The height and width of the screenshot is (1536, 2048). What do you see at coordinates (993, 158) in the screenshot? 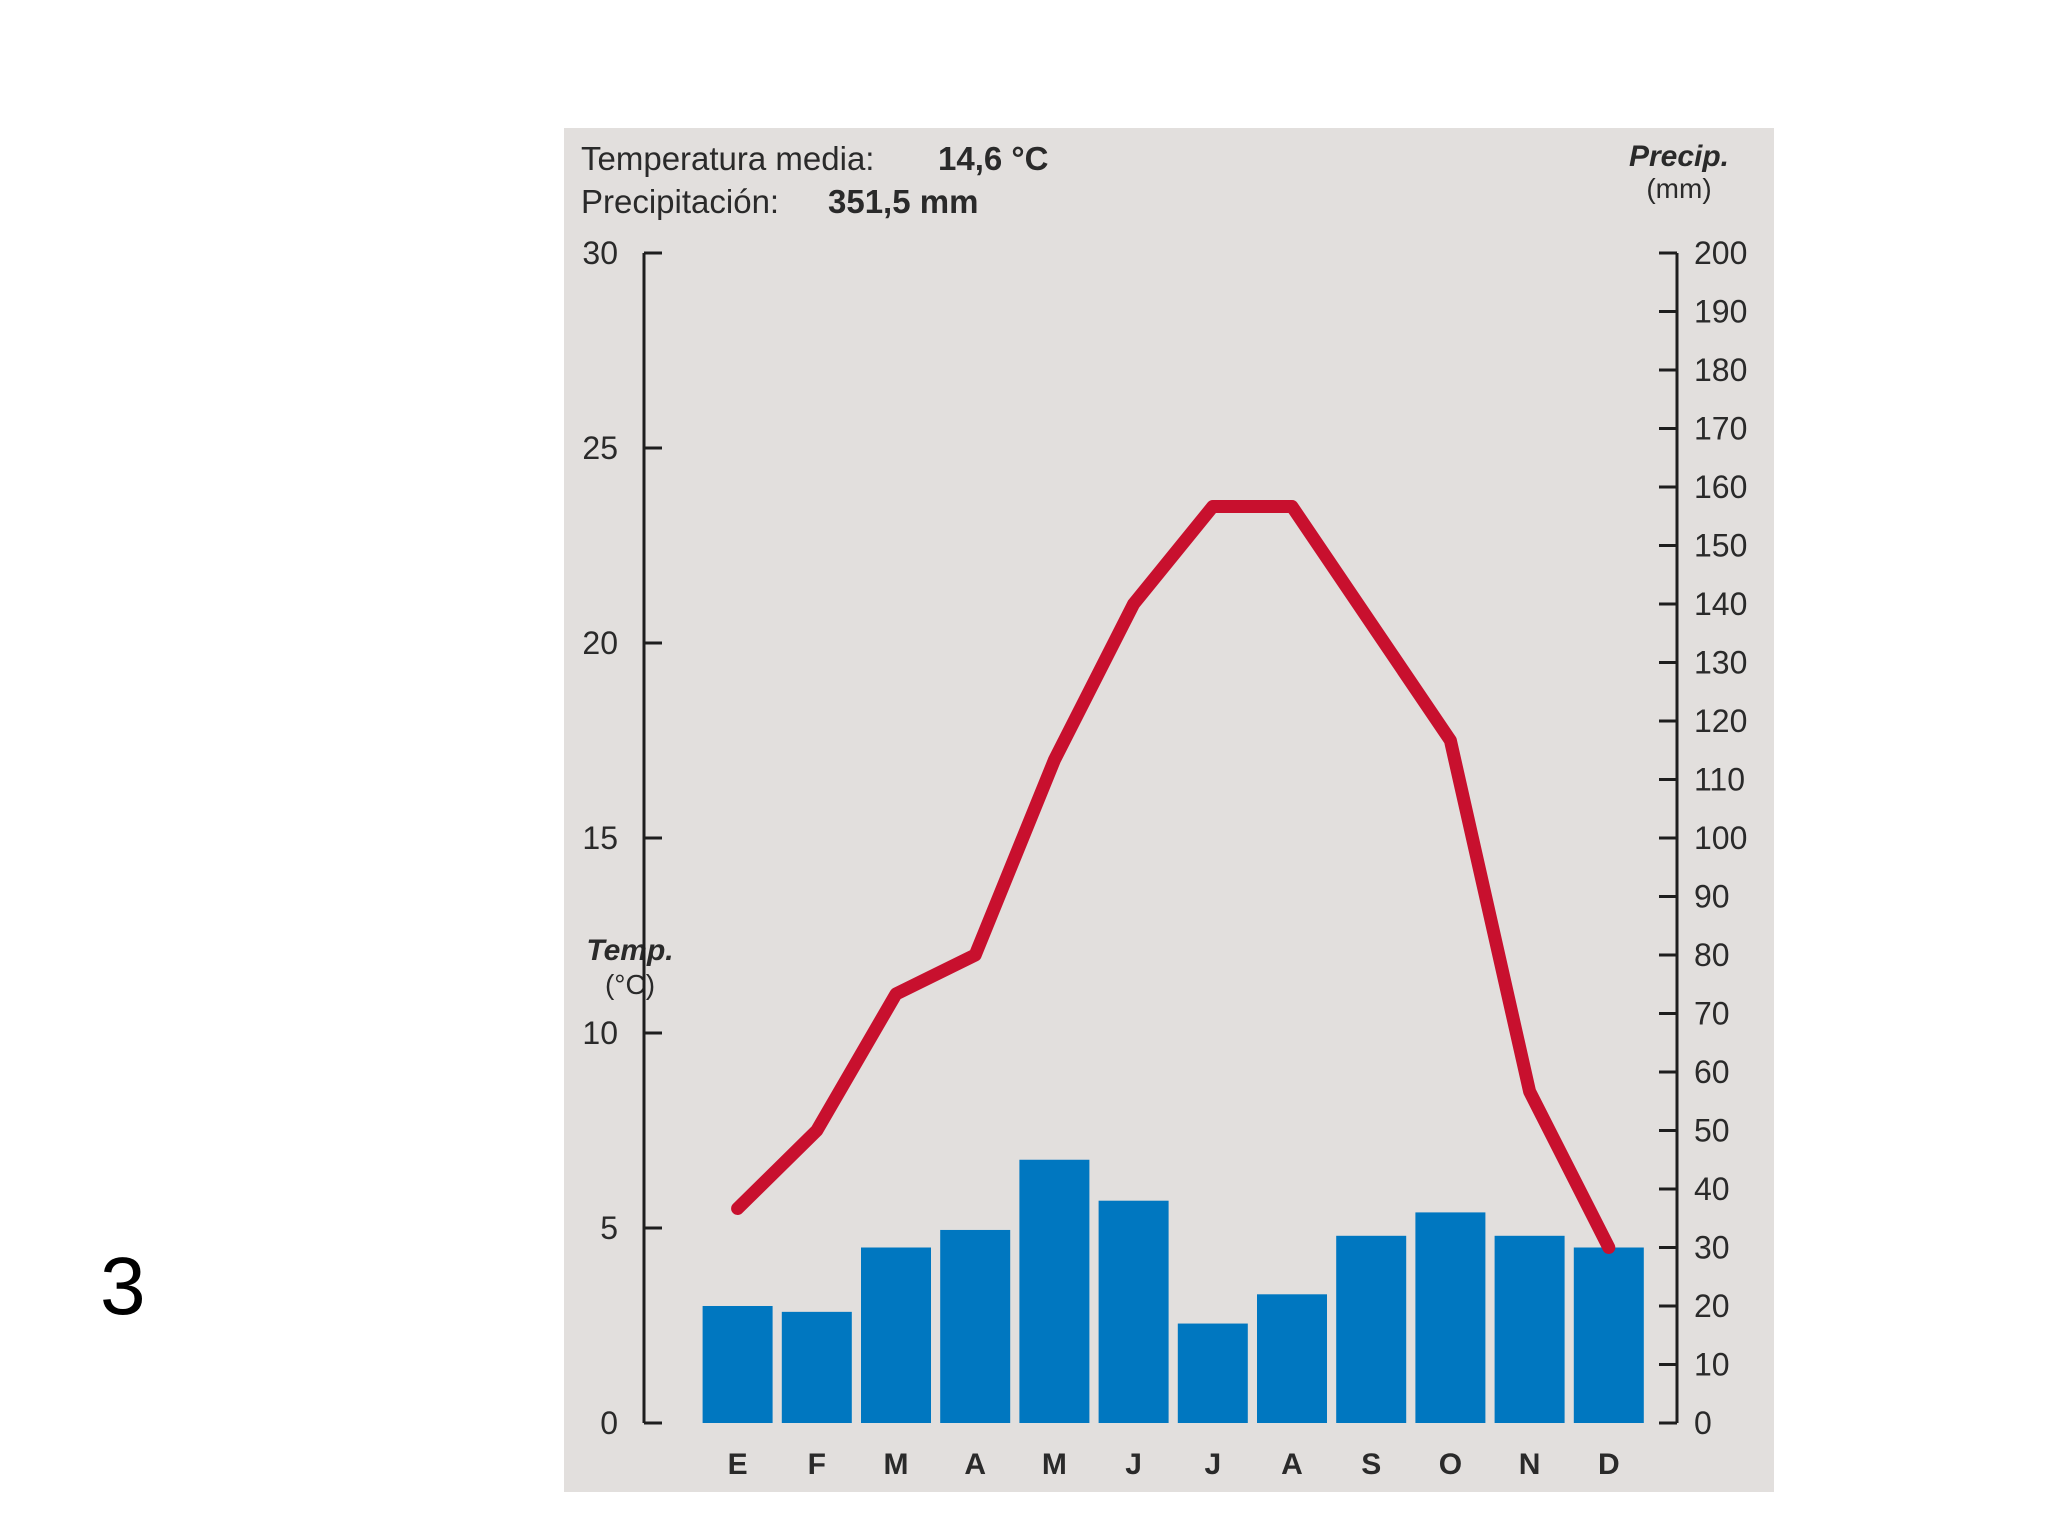
I see `temp-mean-value: 14,6 °C` at bounding box center [993, 158].